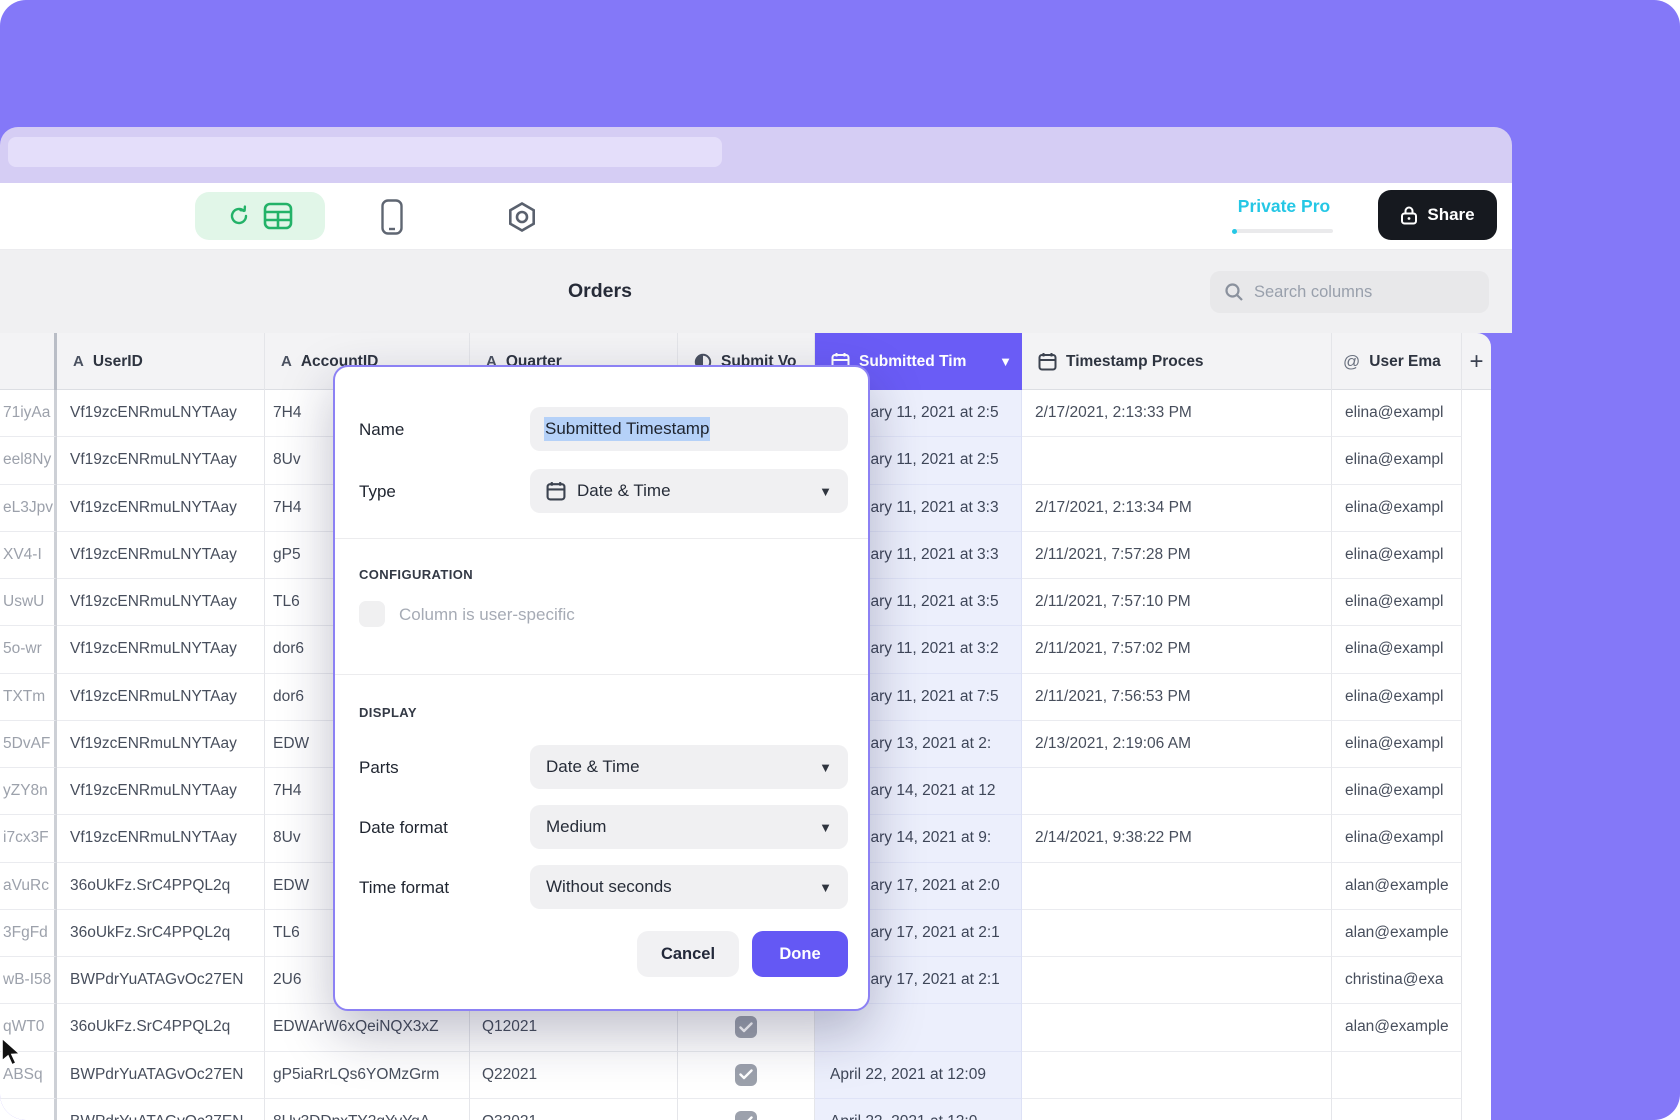  Describe the element at coordinates (1177, 361) in the screenshot. I see `column-header-timestamp-processed: Timestamp Proces` at that location.